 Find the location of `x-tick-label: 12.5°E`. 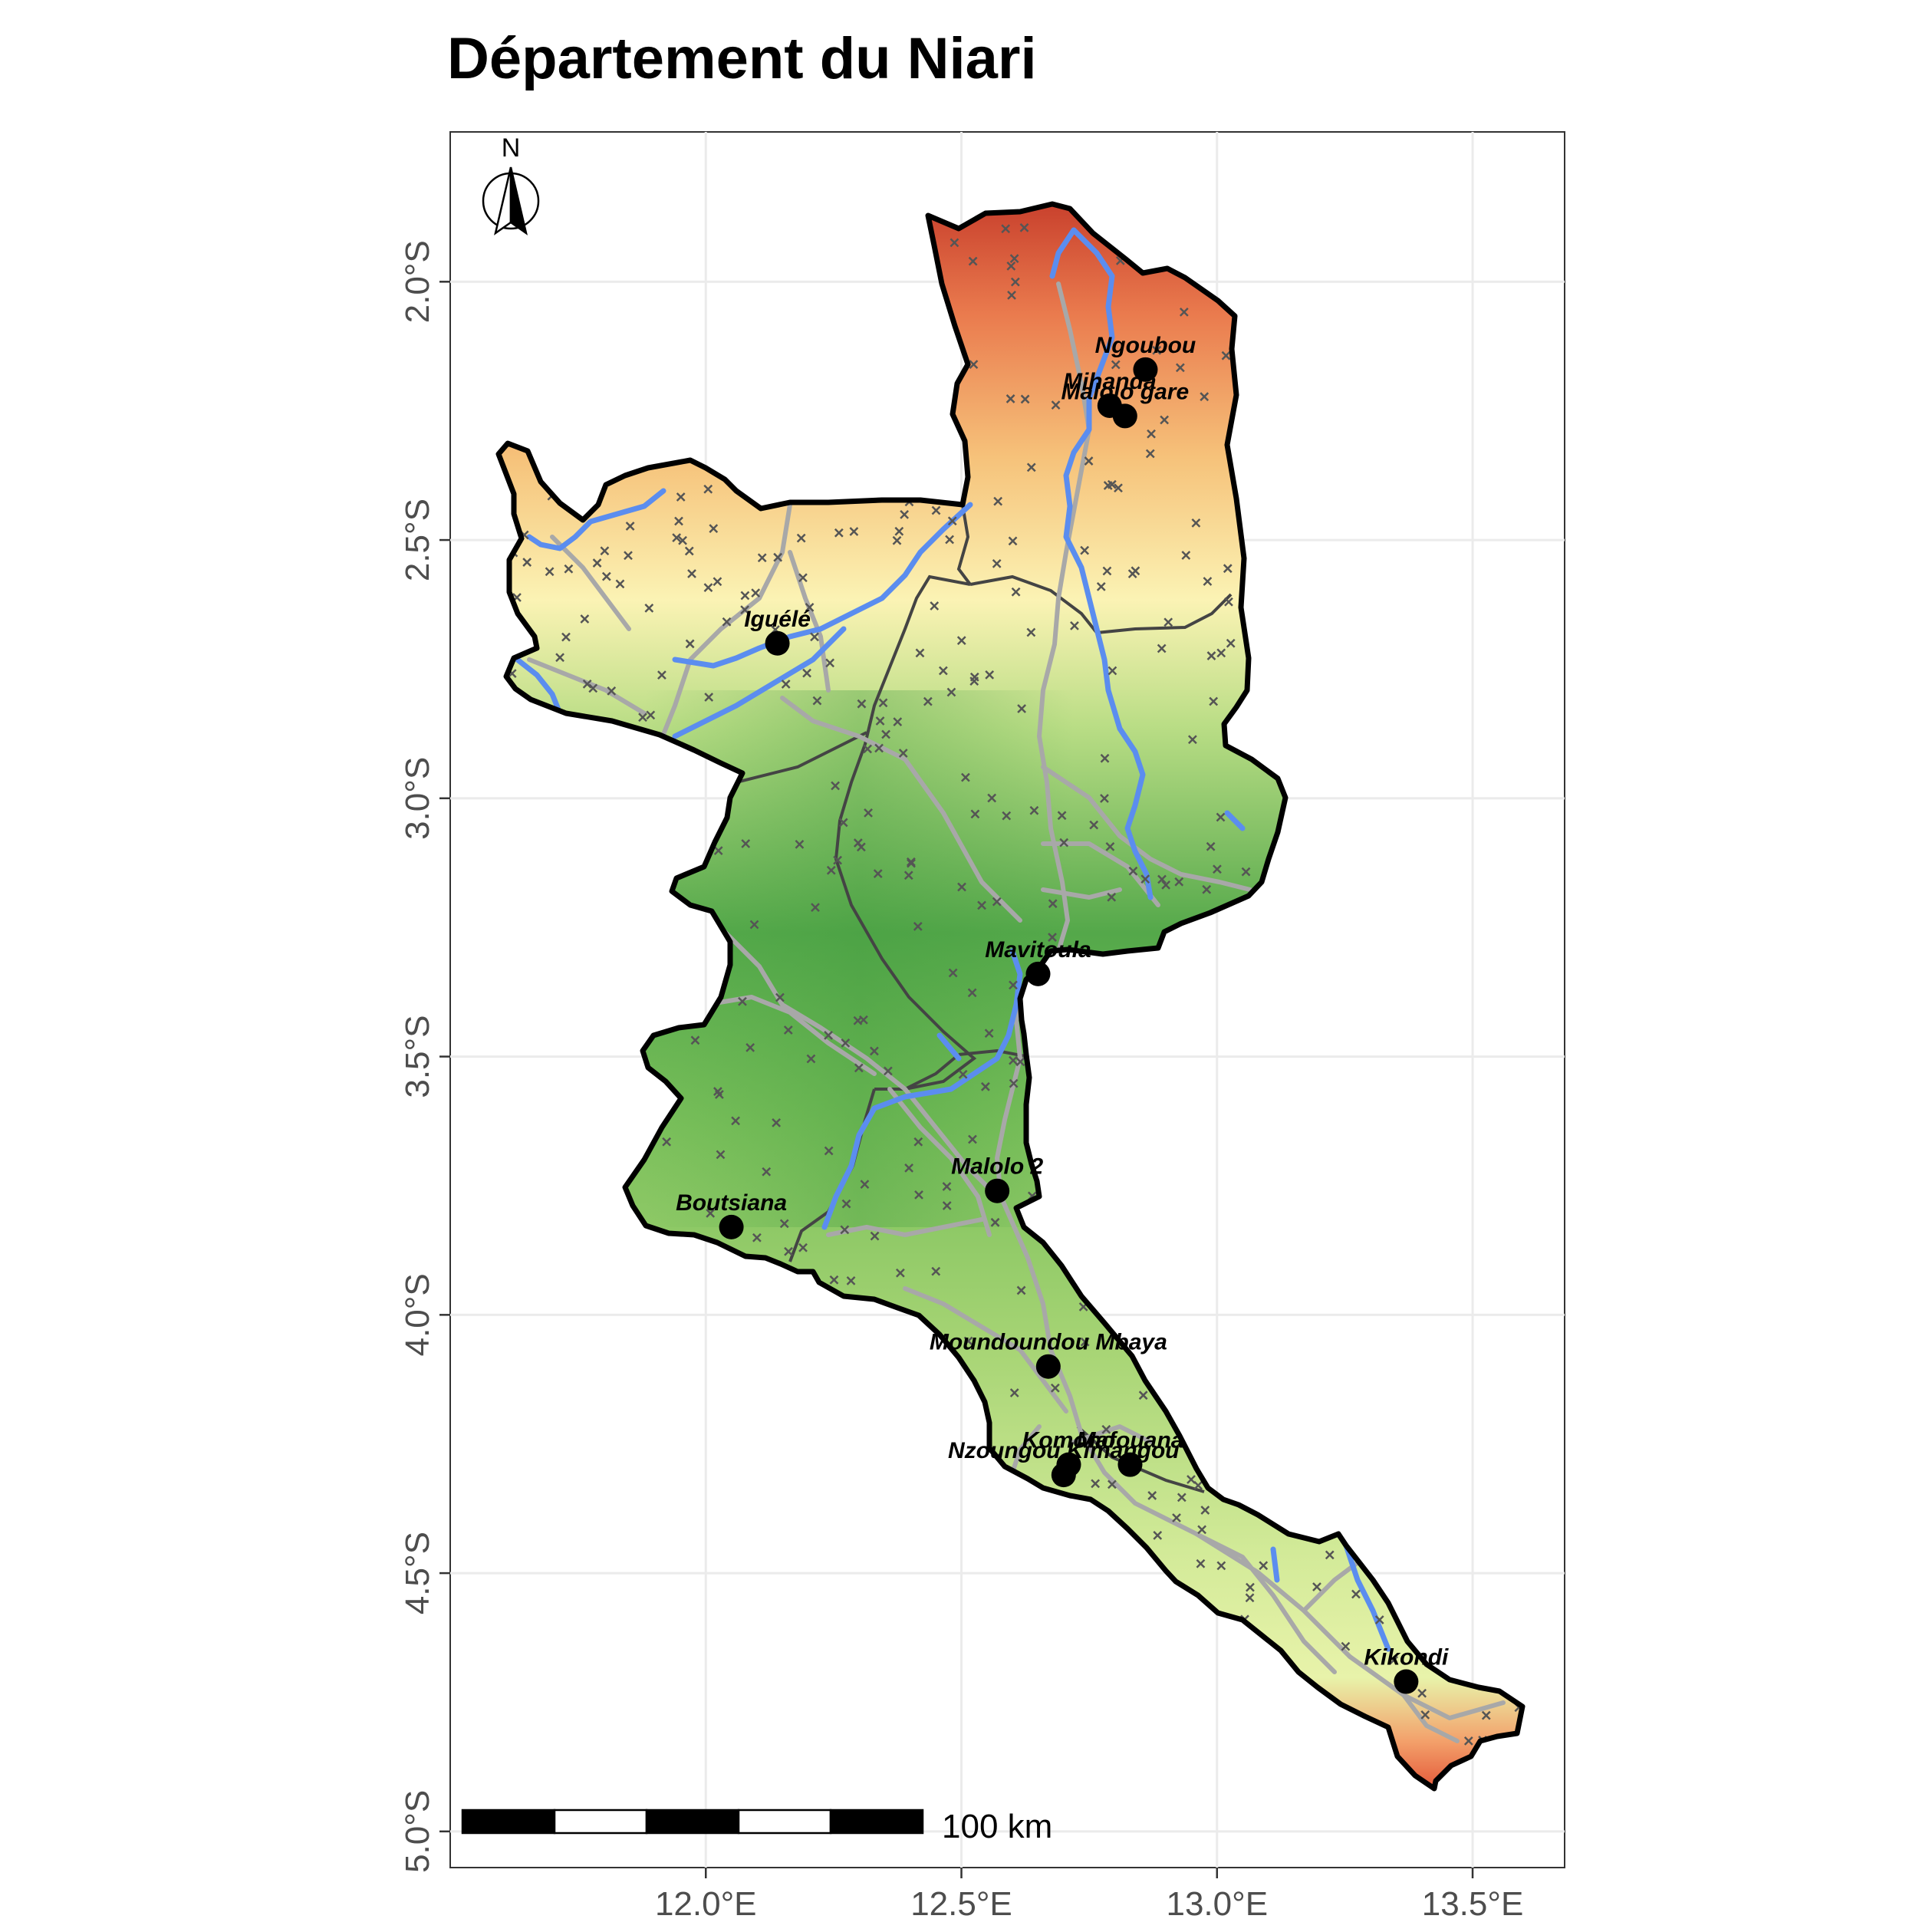

x-tick-label: 12.5°E is located at coordinates (961, 1904).